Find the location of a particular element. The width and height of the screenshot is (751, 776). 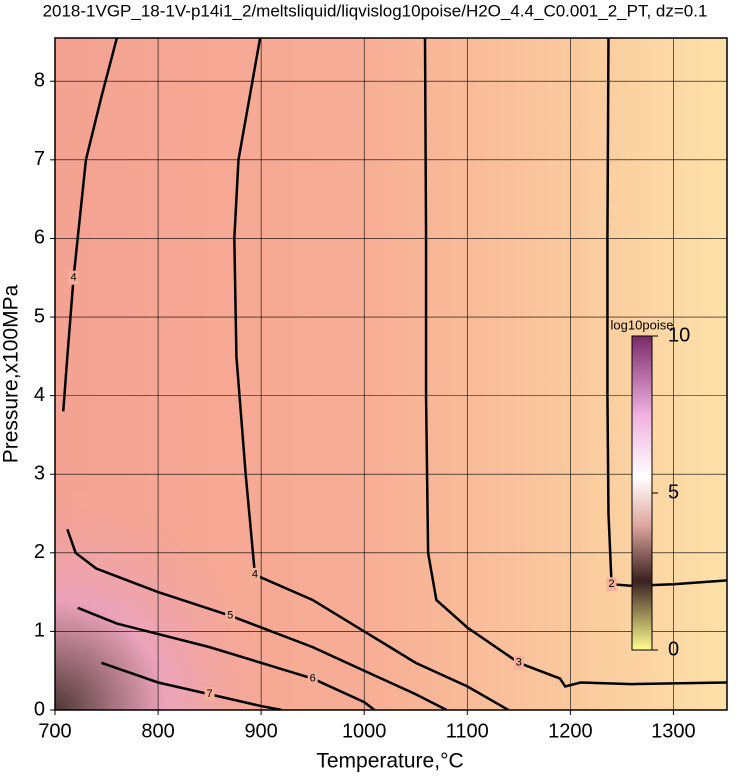

contour-label: 6 is located at coordinates (313, 678).